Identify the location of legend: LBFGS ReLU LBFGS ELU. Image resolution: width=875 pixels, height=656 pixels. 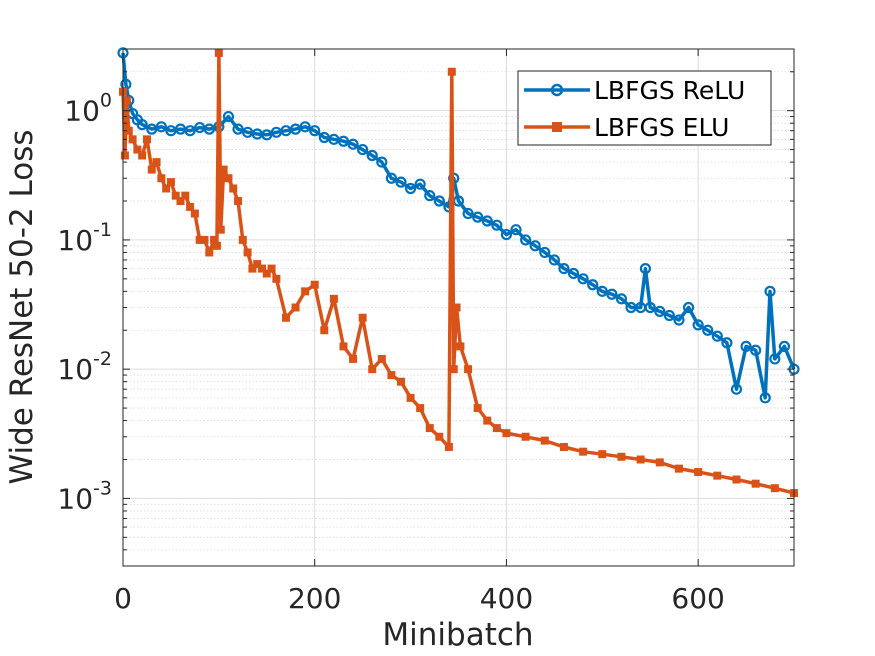
(644, 108).